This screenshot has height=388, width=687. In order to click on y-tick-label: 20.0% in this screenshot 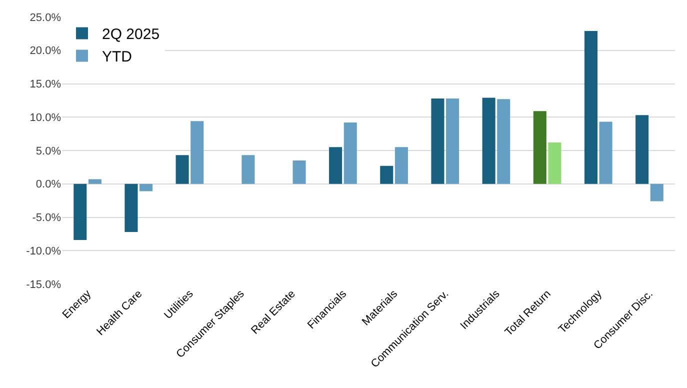, I will do `click(46, 51)`.